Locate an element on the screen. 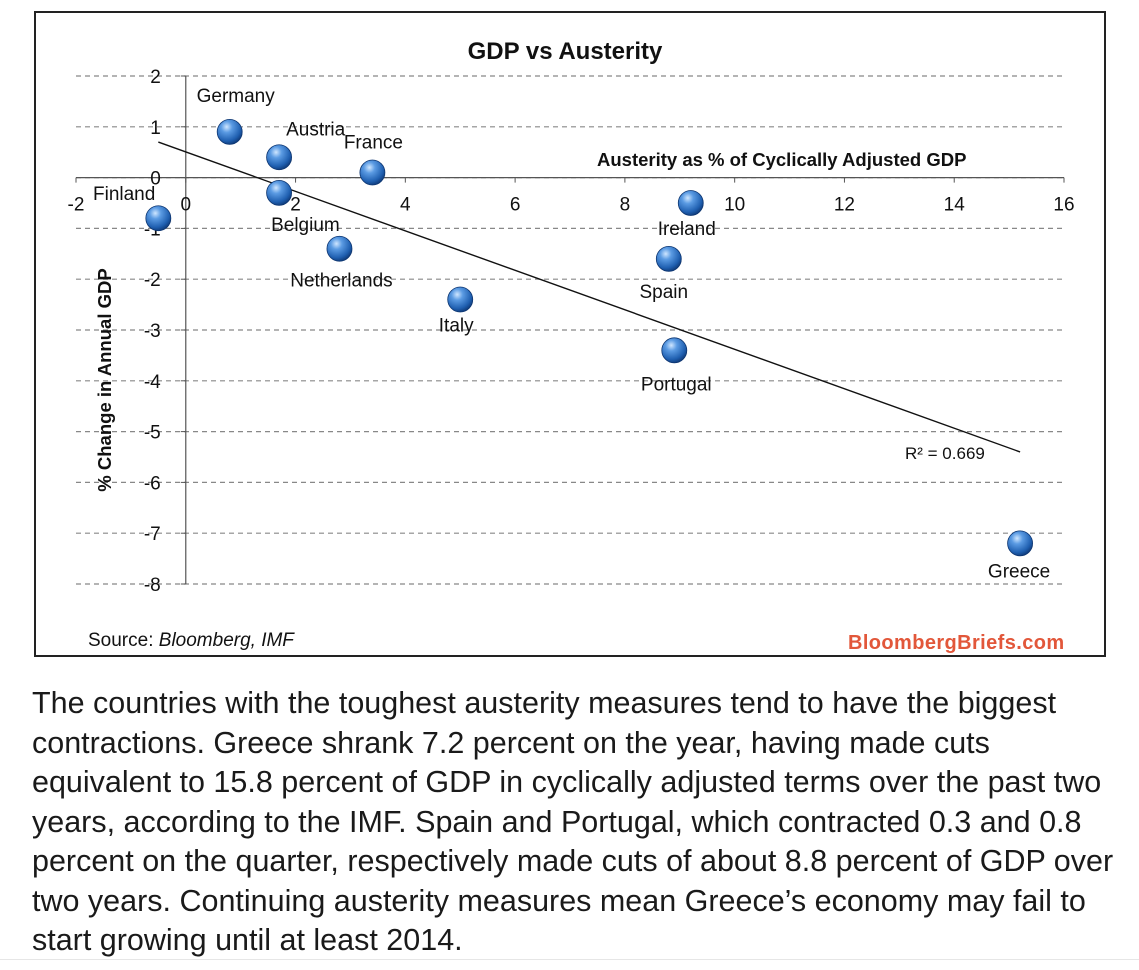 Image resolution: width=1139 pixels, height=970 pixels. chart-title: GDP vs Austerity is located at coordinates (565, 51).